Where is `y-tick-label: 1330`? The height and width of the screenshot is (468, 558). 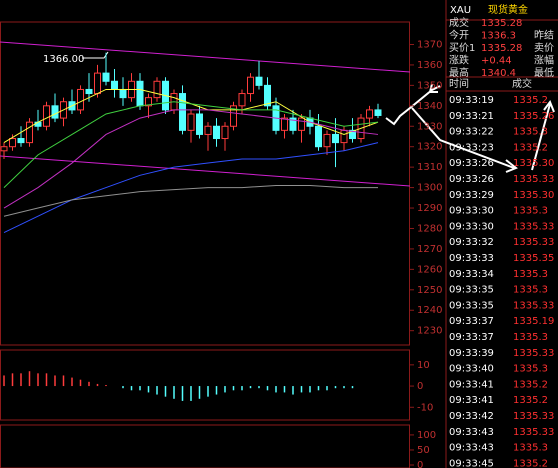
y-tick-label: 1330 is located at coordinates (429, 126).